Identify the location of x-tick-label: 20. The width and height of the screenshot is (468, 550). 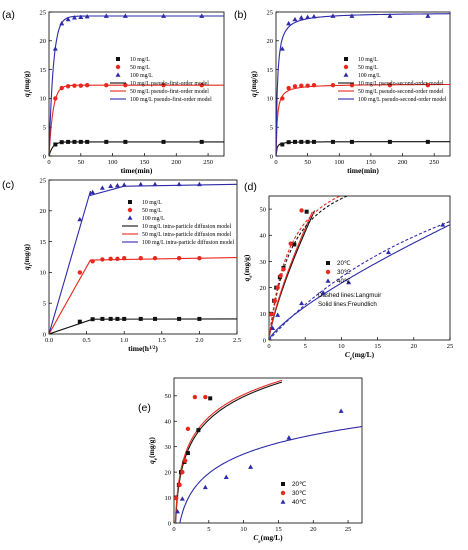
(313, 529).